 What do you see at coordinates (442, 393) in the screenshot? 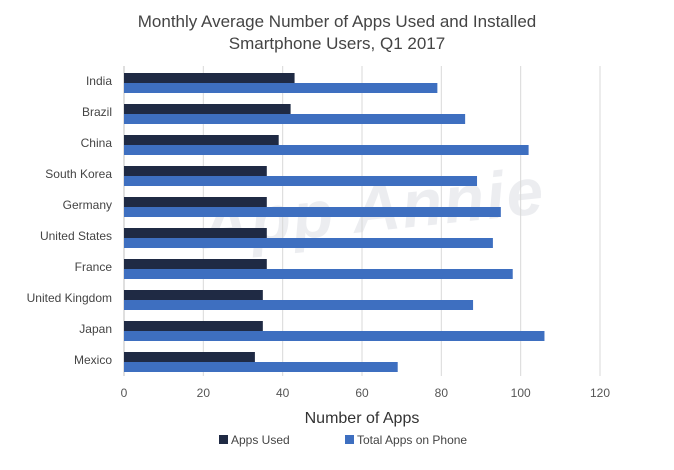
I see `x-tick-label: 80` at bounding box center [442, 393].